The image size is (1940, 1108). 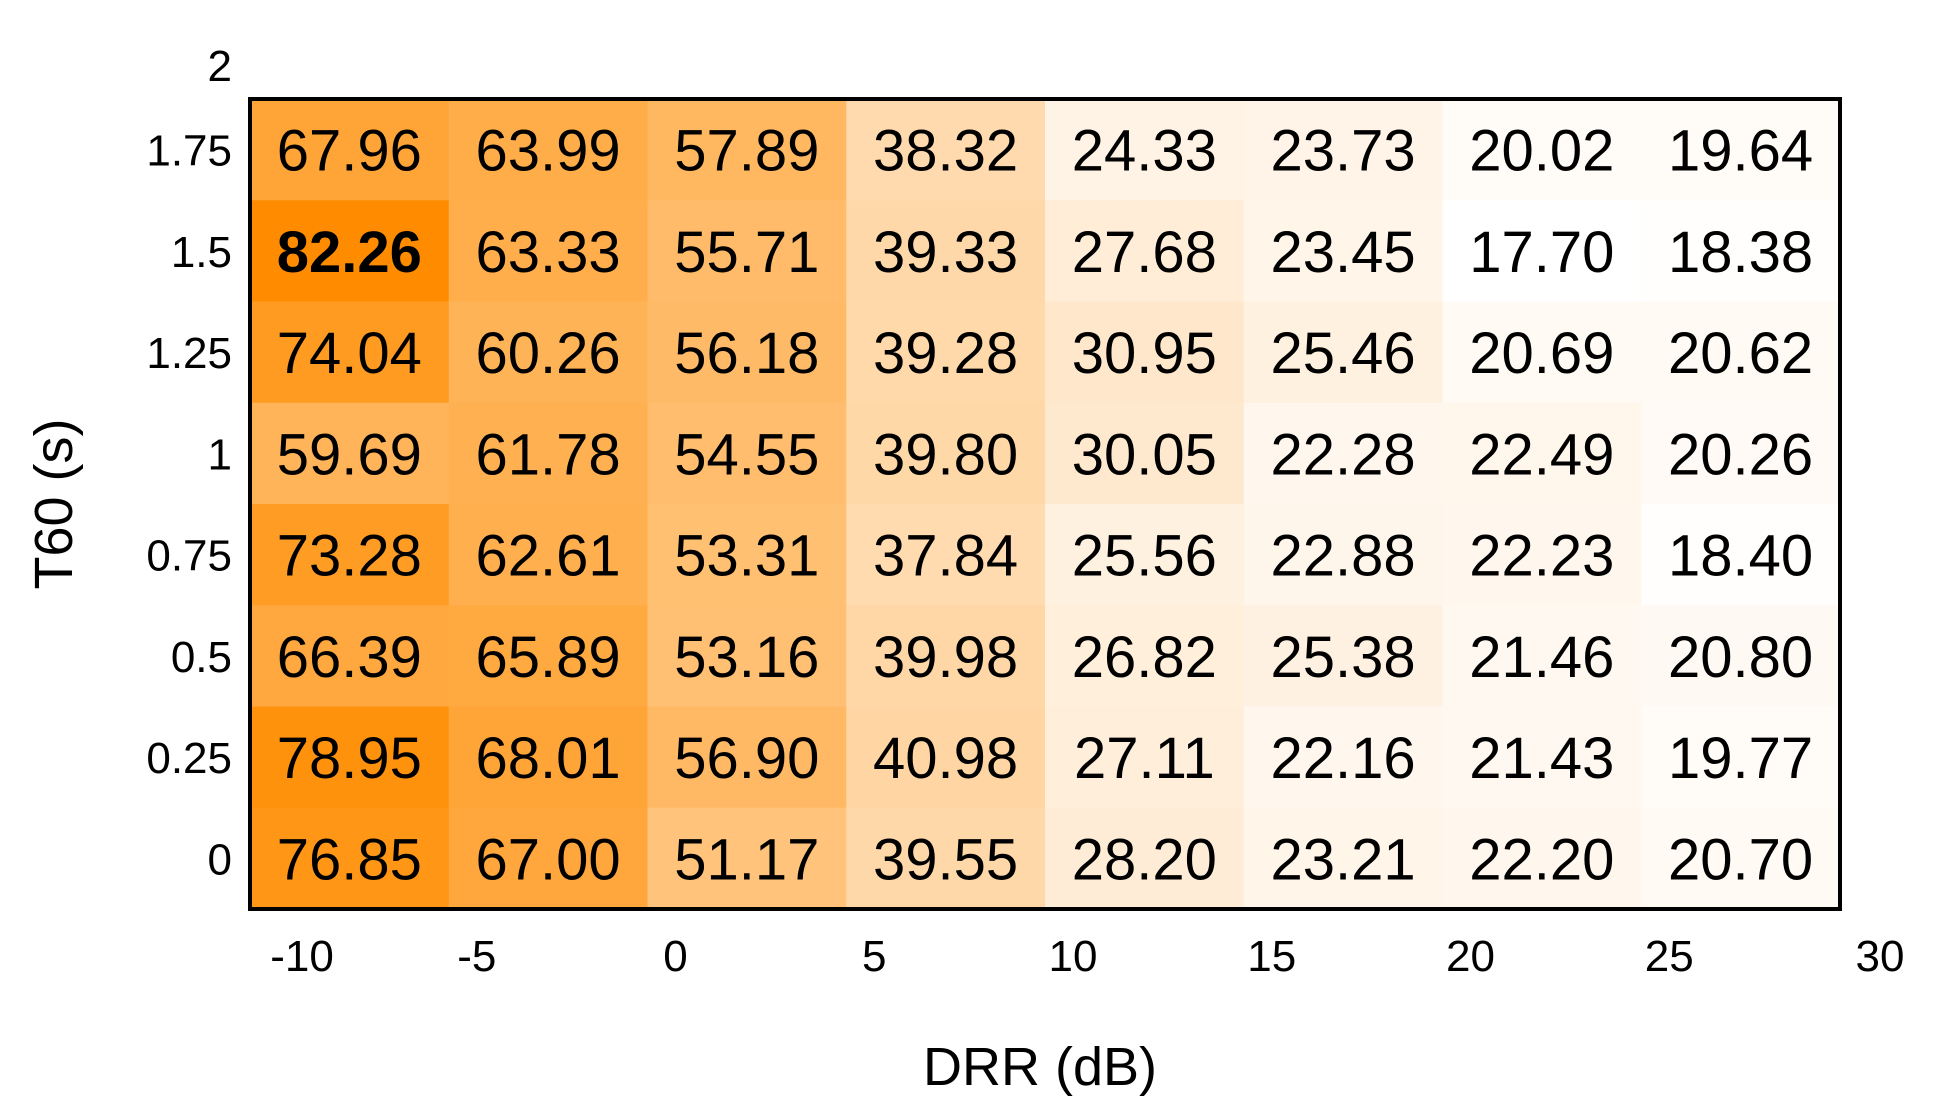 I want to click on cell-value-label: 25.38, so click(x=1343, y=657).